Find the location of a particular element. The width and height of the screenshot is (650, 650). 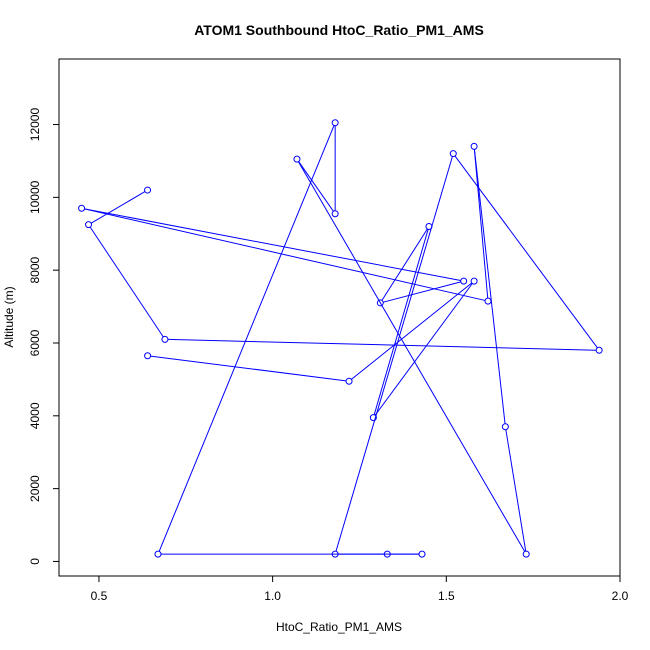

x-tick-label: 0.5 is located at coordinates (99, 596).